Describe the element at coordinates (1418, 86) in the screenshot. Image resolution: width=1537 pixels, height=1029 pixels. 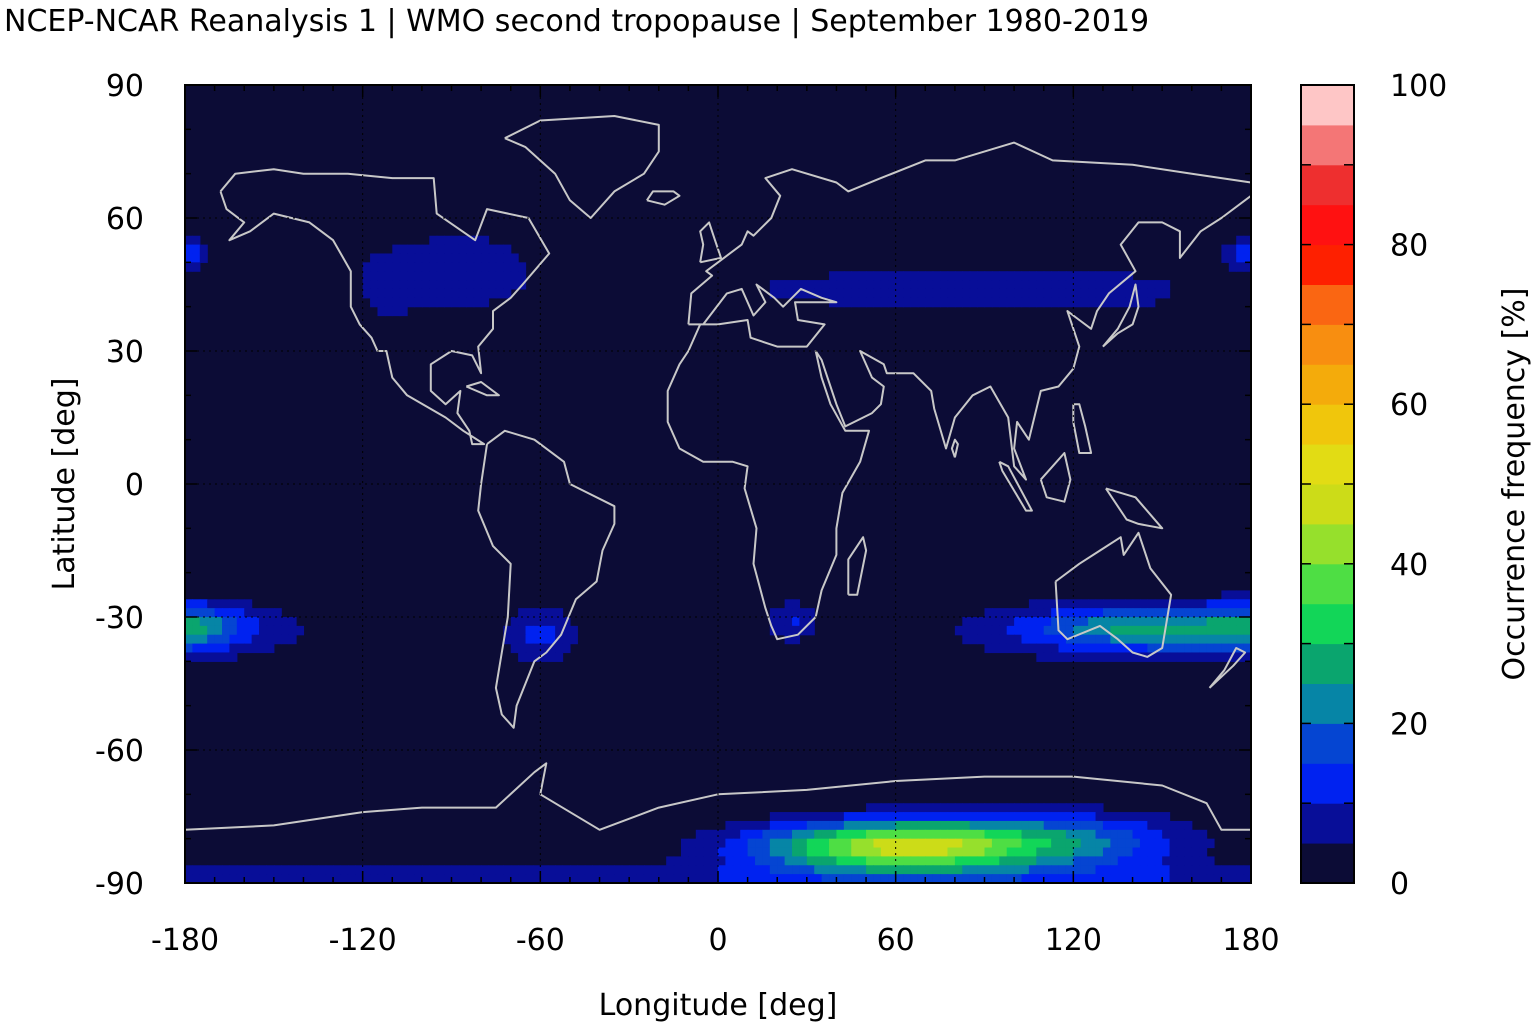
I see `colorbar-tick-label: 100` at that location.